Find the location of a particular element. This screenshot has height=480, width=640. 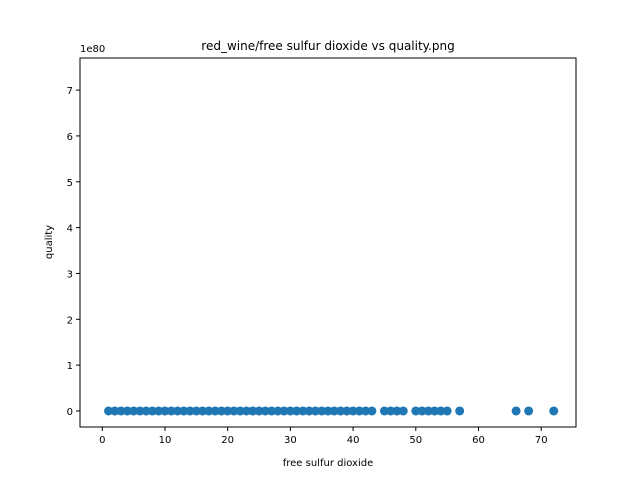

x-tick-label: 40 is located at coordinates (353, 440).